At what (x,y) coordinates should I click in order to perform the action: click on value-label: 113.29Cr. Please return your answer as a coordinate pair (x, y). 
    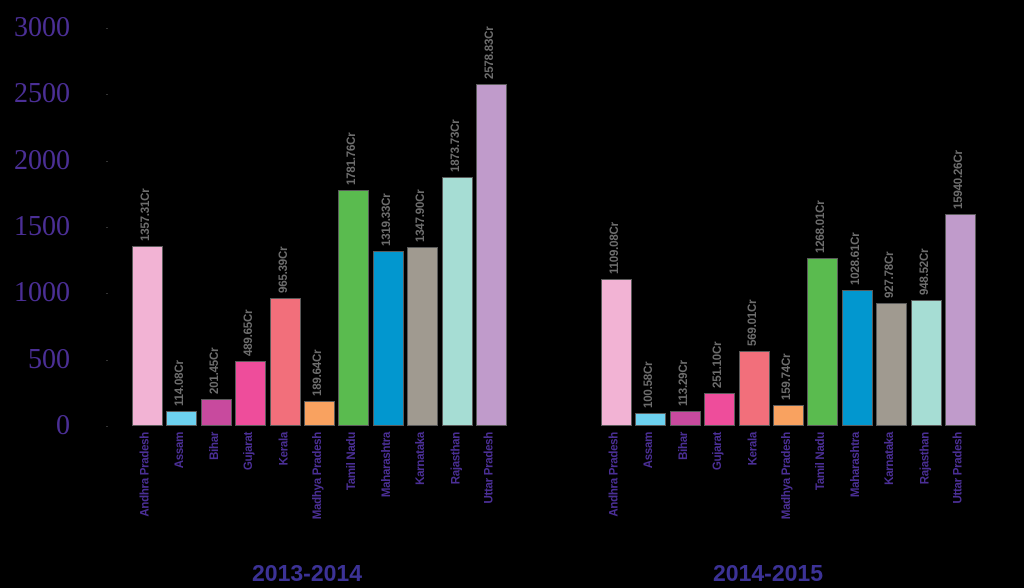
    Looking at the image, I should click on (683, 383).